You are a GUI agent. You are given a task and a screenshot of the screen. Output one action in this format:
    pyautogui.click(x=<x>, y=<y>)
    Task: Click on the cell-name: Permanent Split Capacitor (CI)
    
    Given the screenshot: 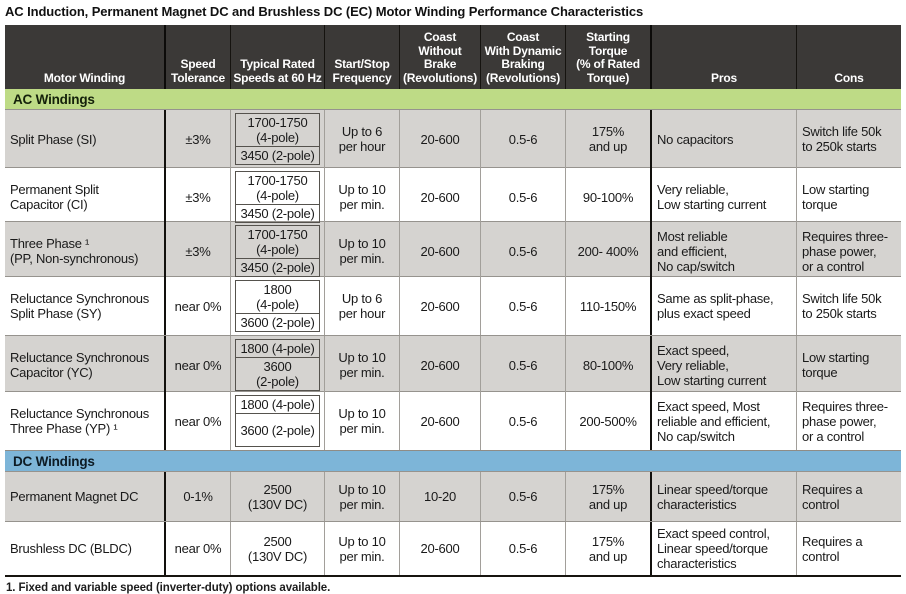 What is the action you would take?
    pyautogui.click(x=85, y=197)
    